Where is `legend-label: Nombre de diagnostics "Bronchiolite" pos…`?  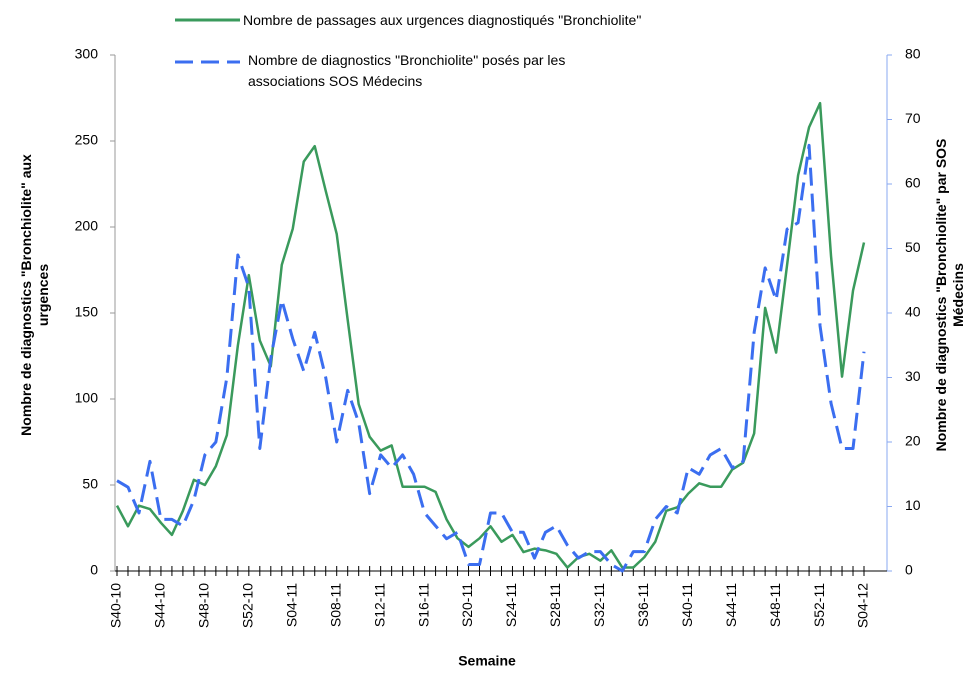 legend-label: Nombre de diagnostics "Bronchiolite" pos… is located at coordinates (407, 70).